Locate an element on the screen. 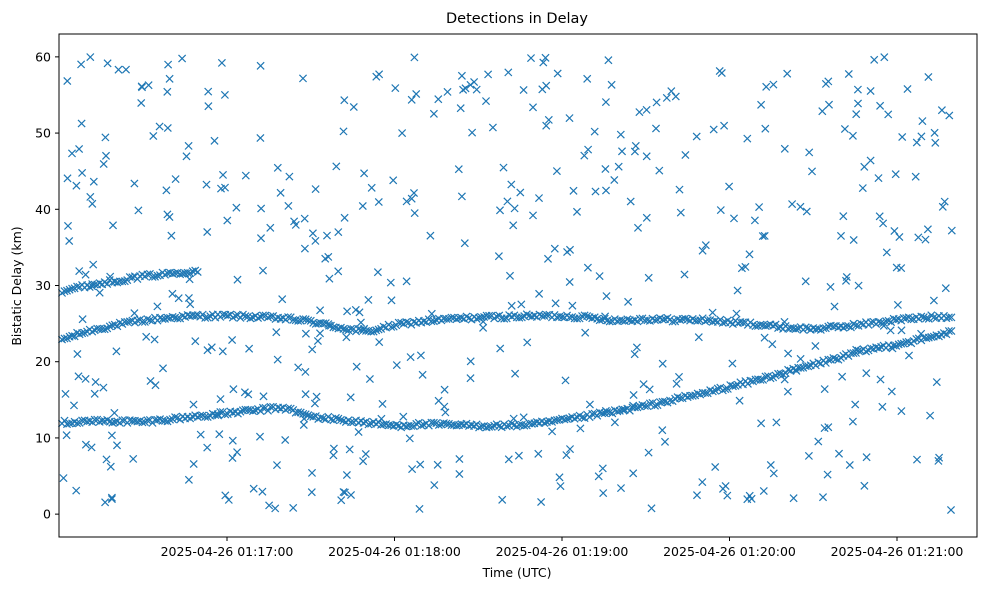 Image resolution: width=987 pixels, height=594 pixels. x-tick-label: 2025-04-26 01:19:00 is located at coordinates (562, 551).